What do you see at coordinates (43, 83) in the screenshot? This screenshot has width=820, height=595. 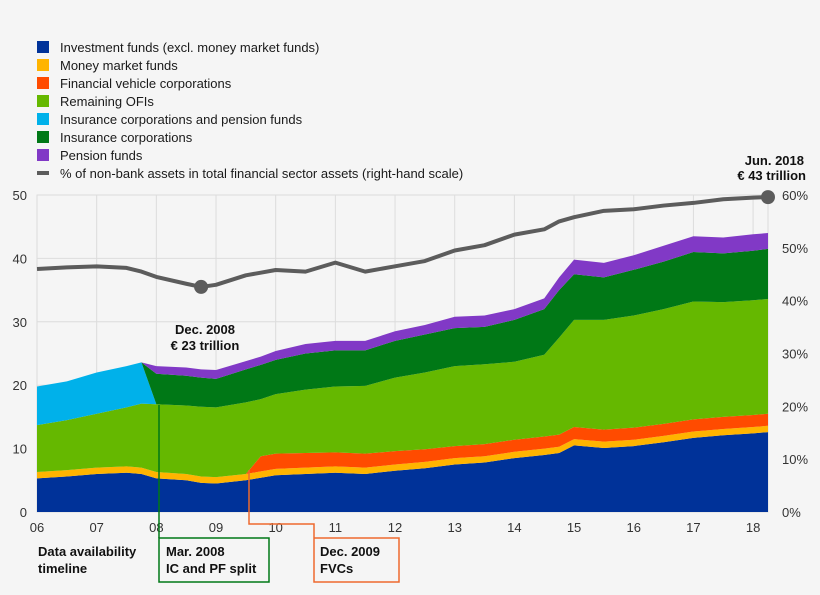 I see `legend-swatch-financial-vehicle-corporations` at bounding box center [43, 83].